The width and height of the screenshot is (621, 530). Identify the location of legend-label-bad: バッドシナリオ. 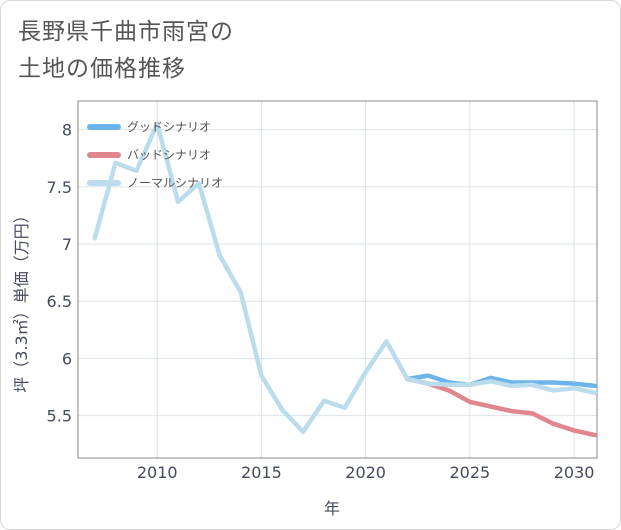
(169, 155).